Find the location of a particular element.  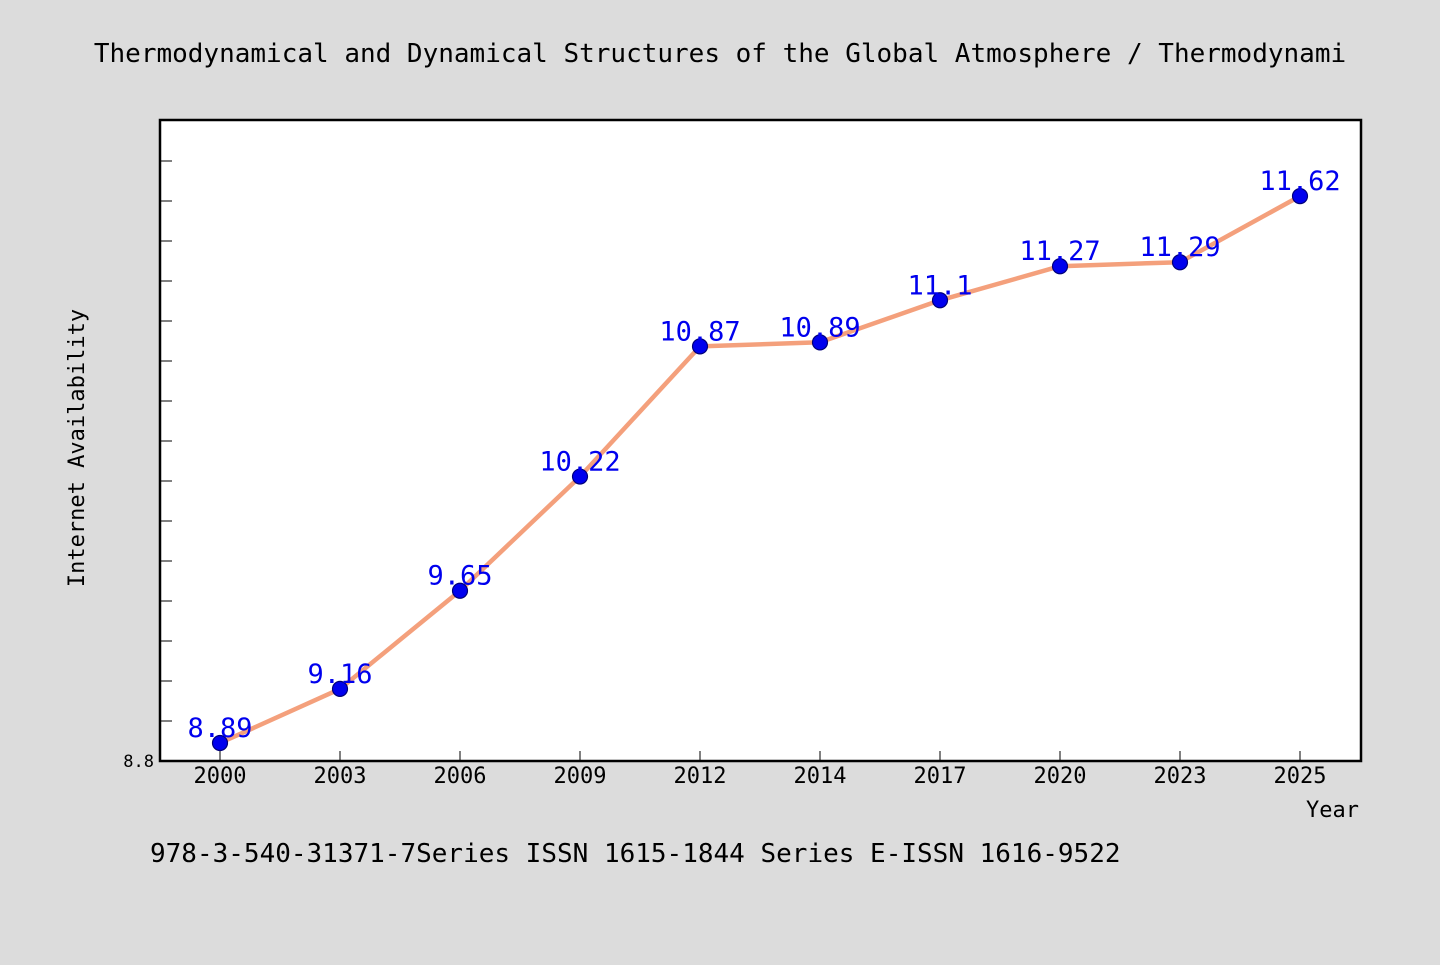

x-tick-label: 2006 is located at coordinates (460, 776).